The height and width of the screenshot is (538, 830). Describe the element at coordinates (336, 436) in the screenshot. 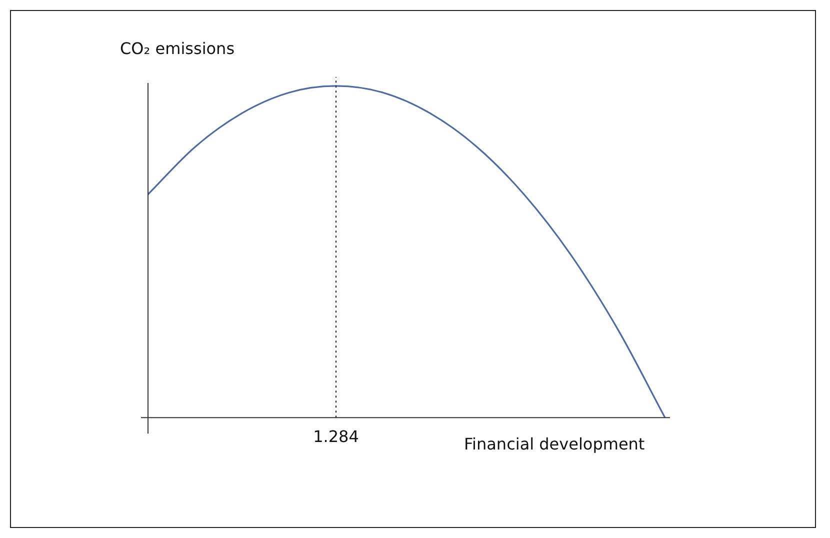

I see `text: 1.284` at that location.